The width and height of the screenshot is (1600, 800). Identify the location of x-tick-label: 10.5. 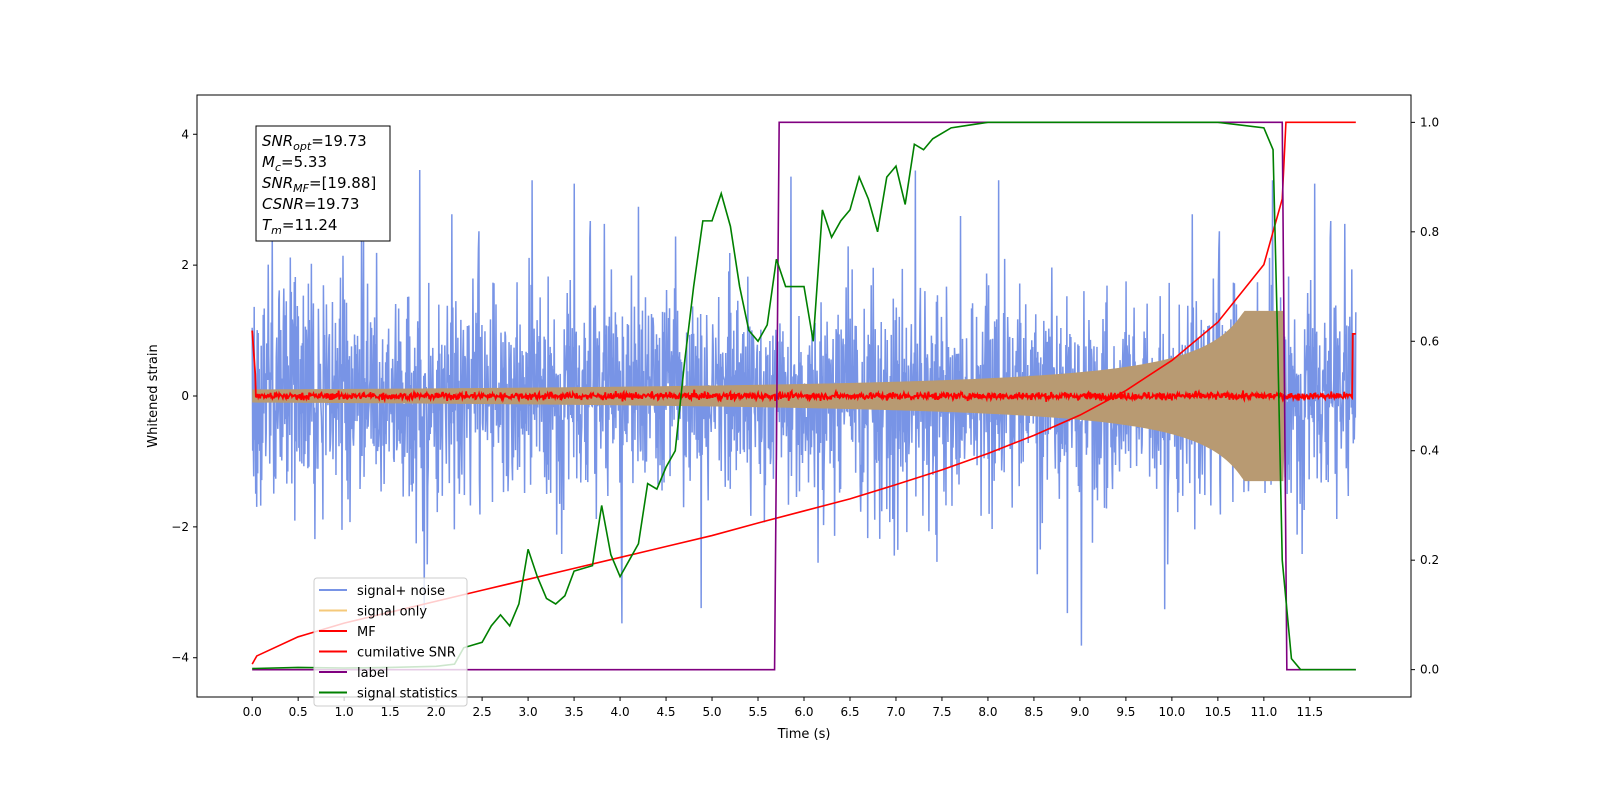
(1218, 712).